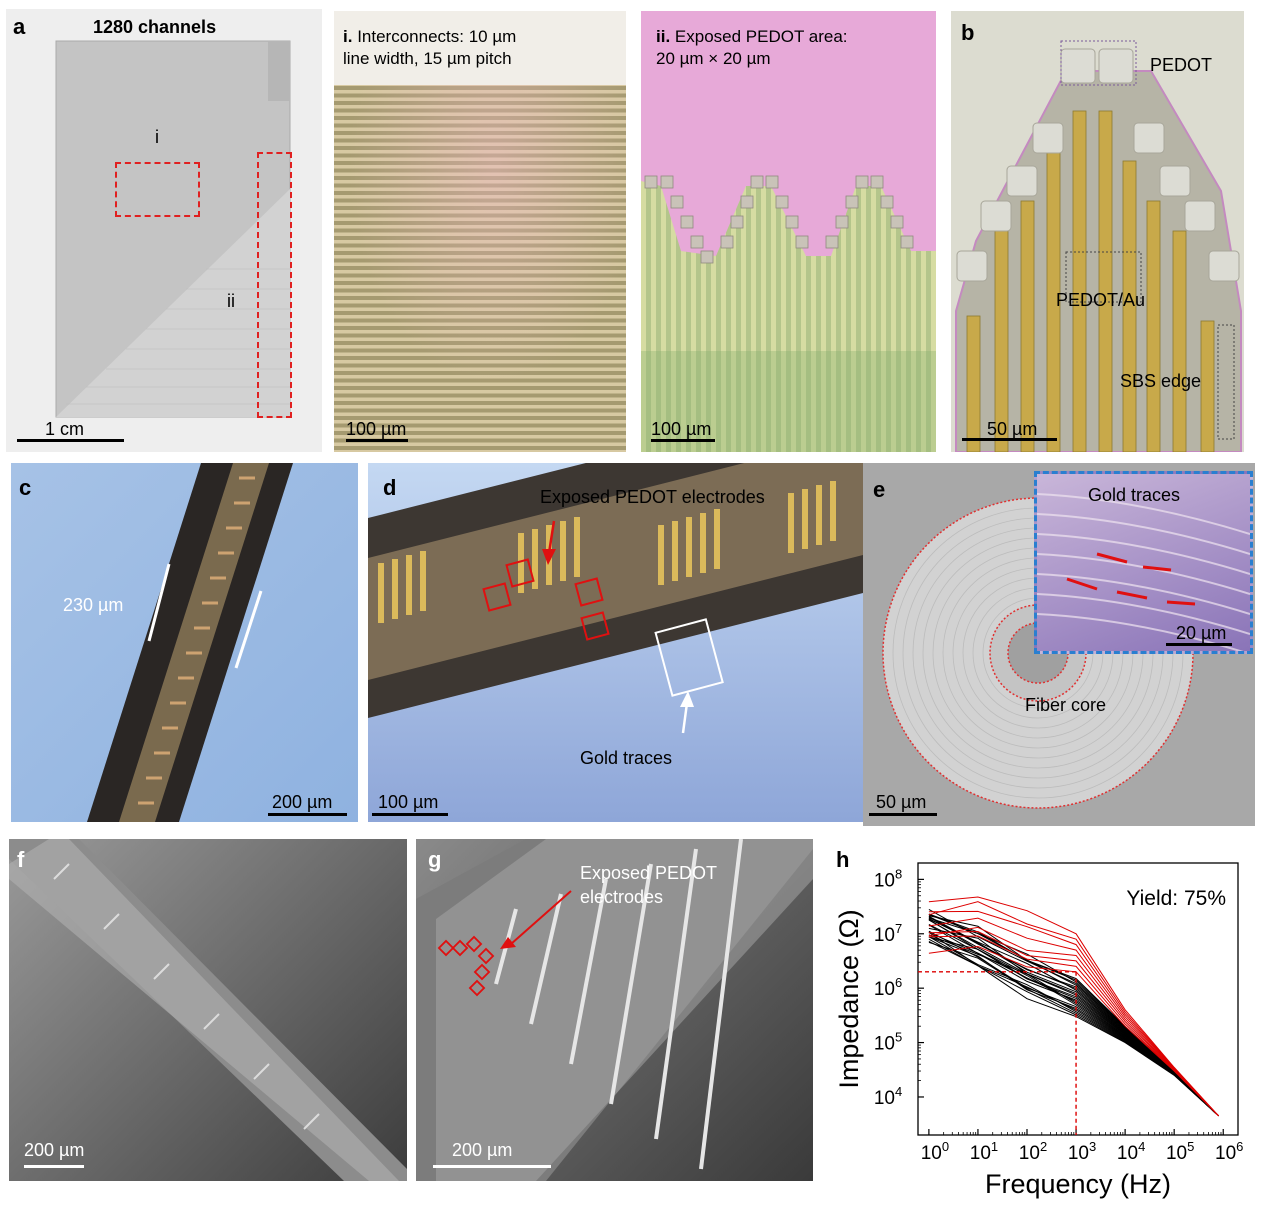 The image size is (1274, 1208). I want to click on panel-e-letter: e, so click(879, 489).